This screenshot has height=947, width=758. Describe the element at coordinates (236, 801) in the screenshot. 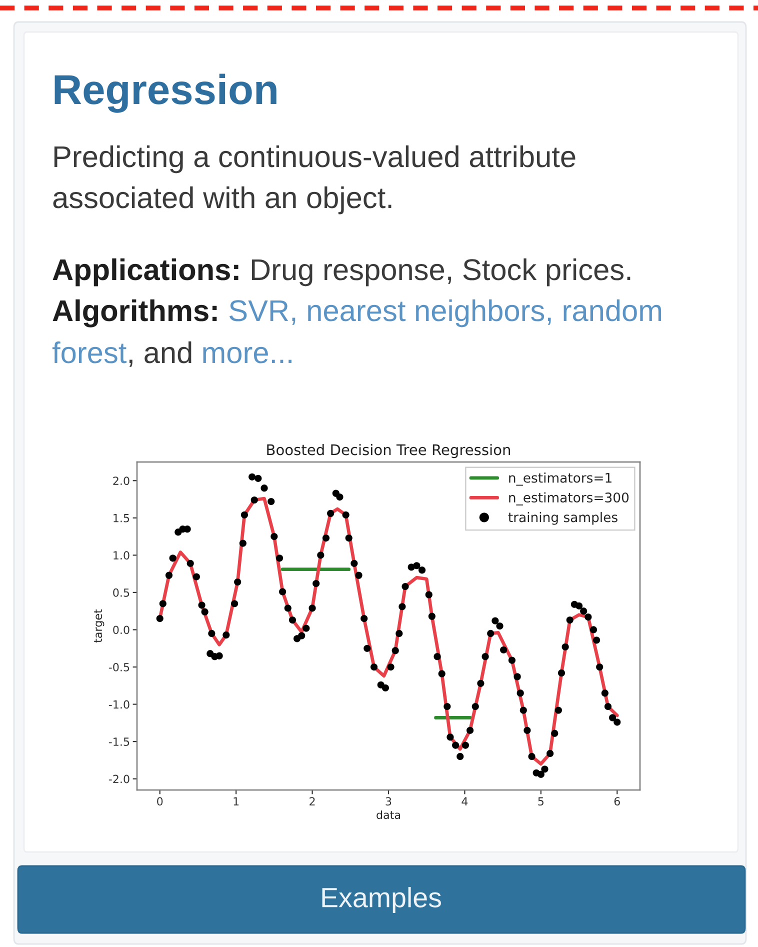

I see `x-tick-label: 1` at that location.